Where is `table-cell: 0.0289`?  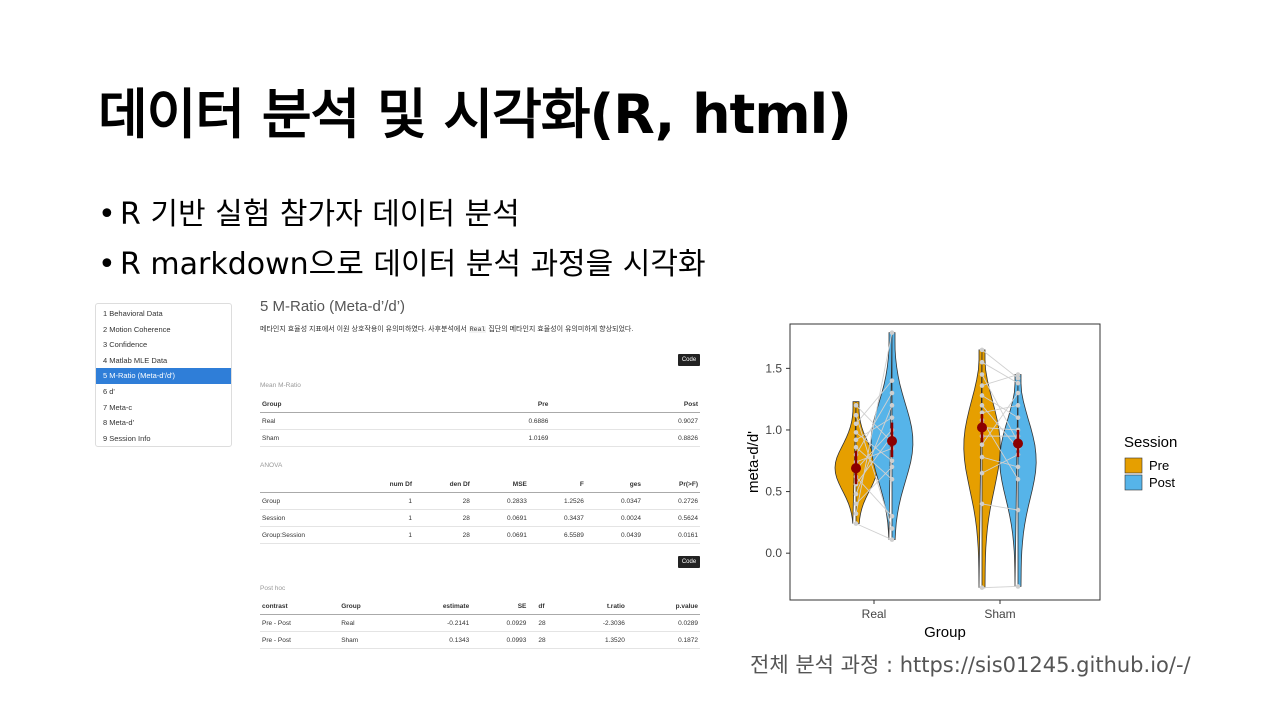 table-cell: 0.0289 is located at coordinates (663, 623).